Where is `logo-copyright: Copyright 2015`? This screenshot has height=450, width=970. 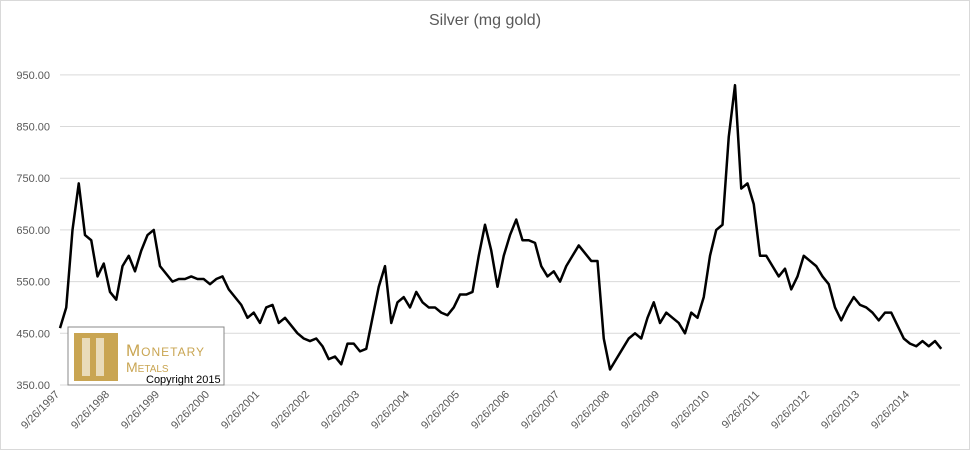
logo-copyright: Copyright 2015 is located at coordinates (183, 380).